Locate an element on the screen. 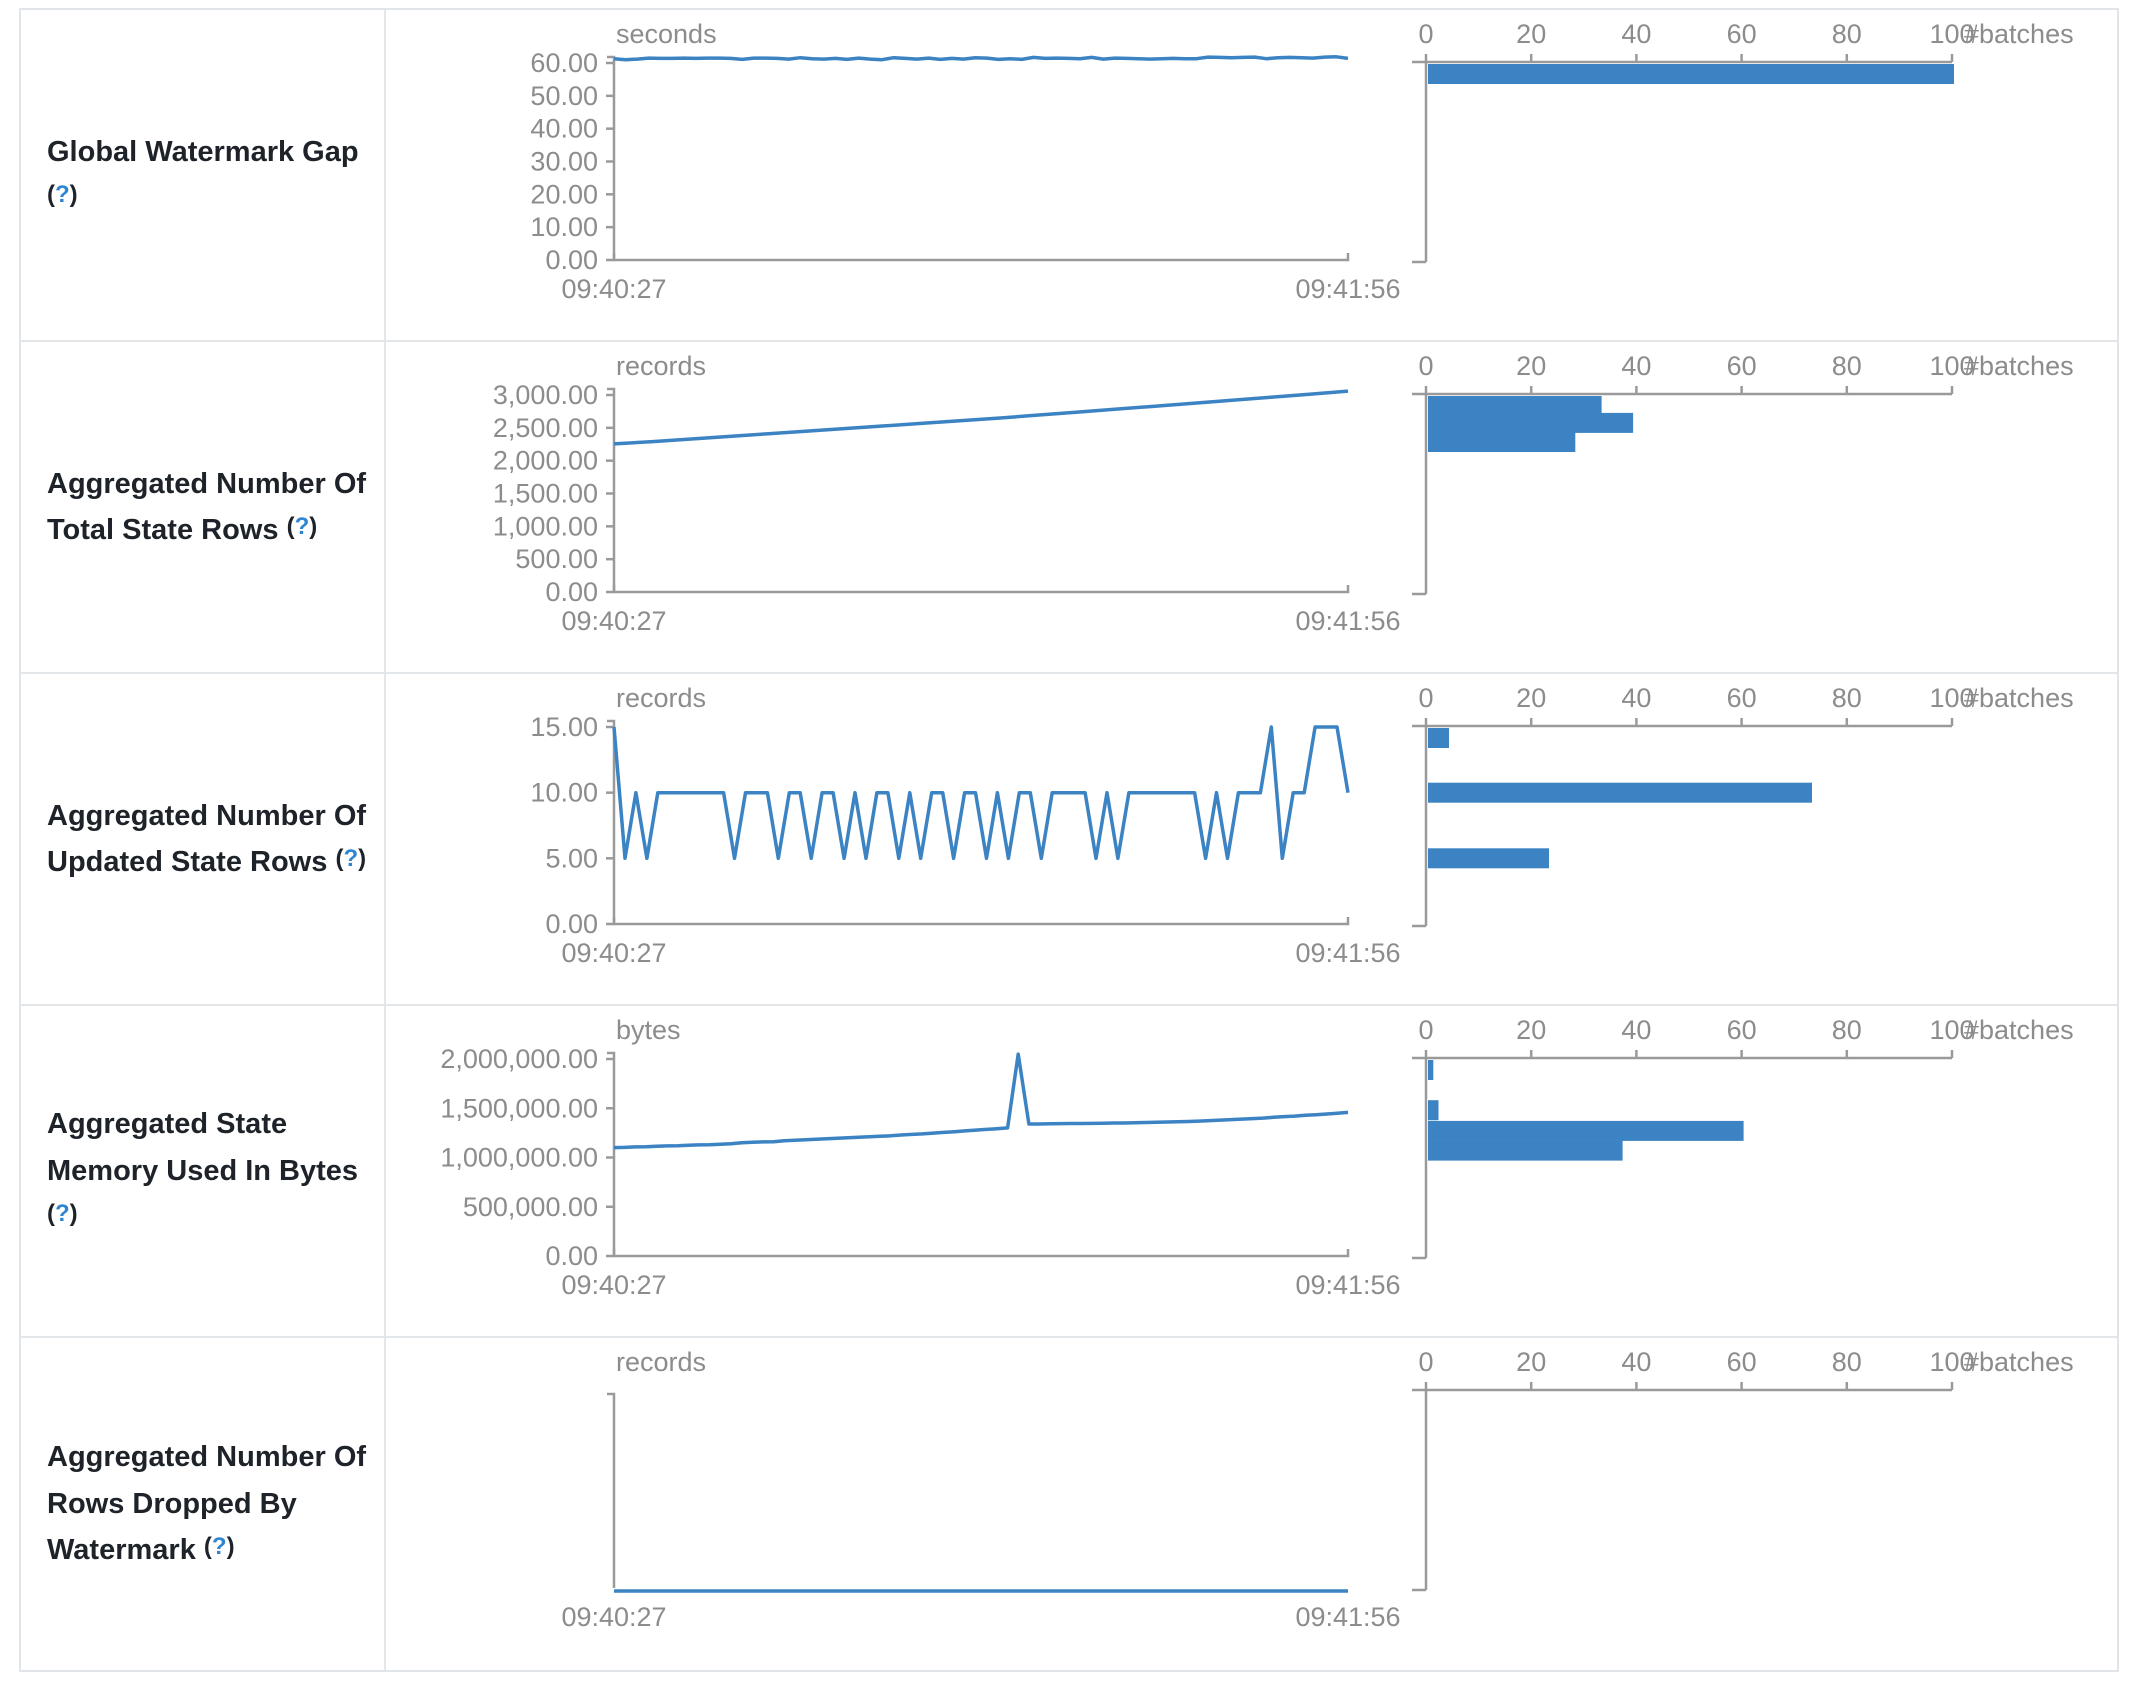 The width and height of the screenshot is (2132, 1686). metric-title-text: Global Watermark Gap is located at coordinates (203, 151).